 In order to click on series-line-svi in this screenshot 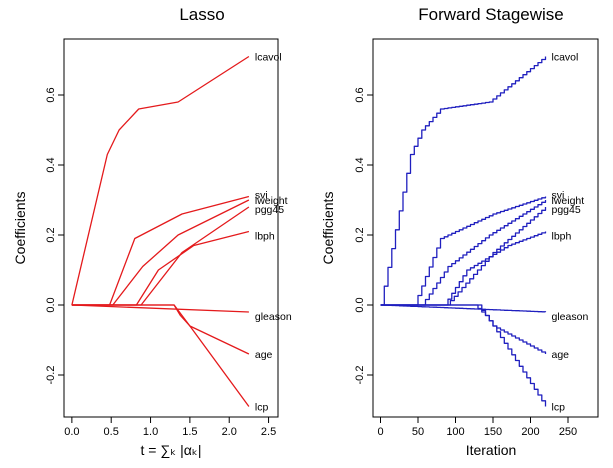, I will do `click(463, 251)`.